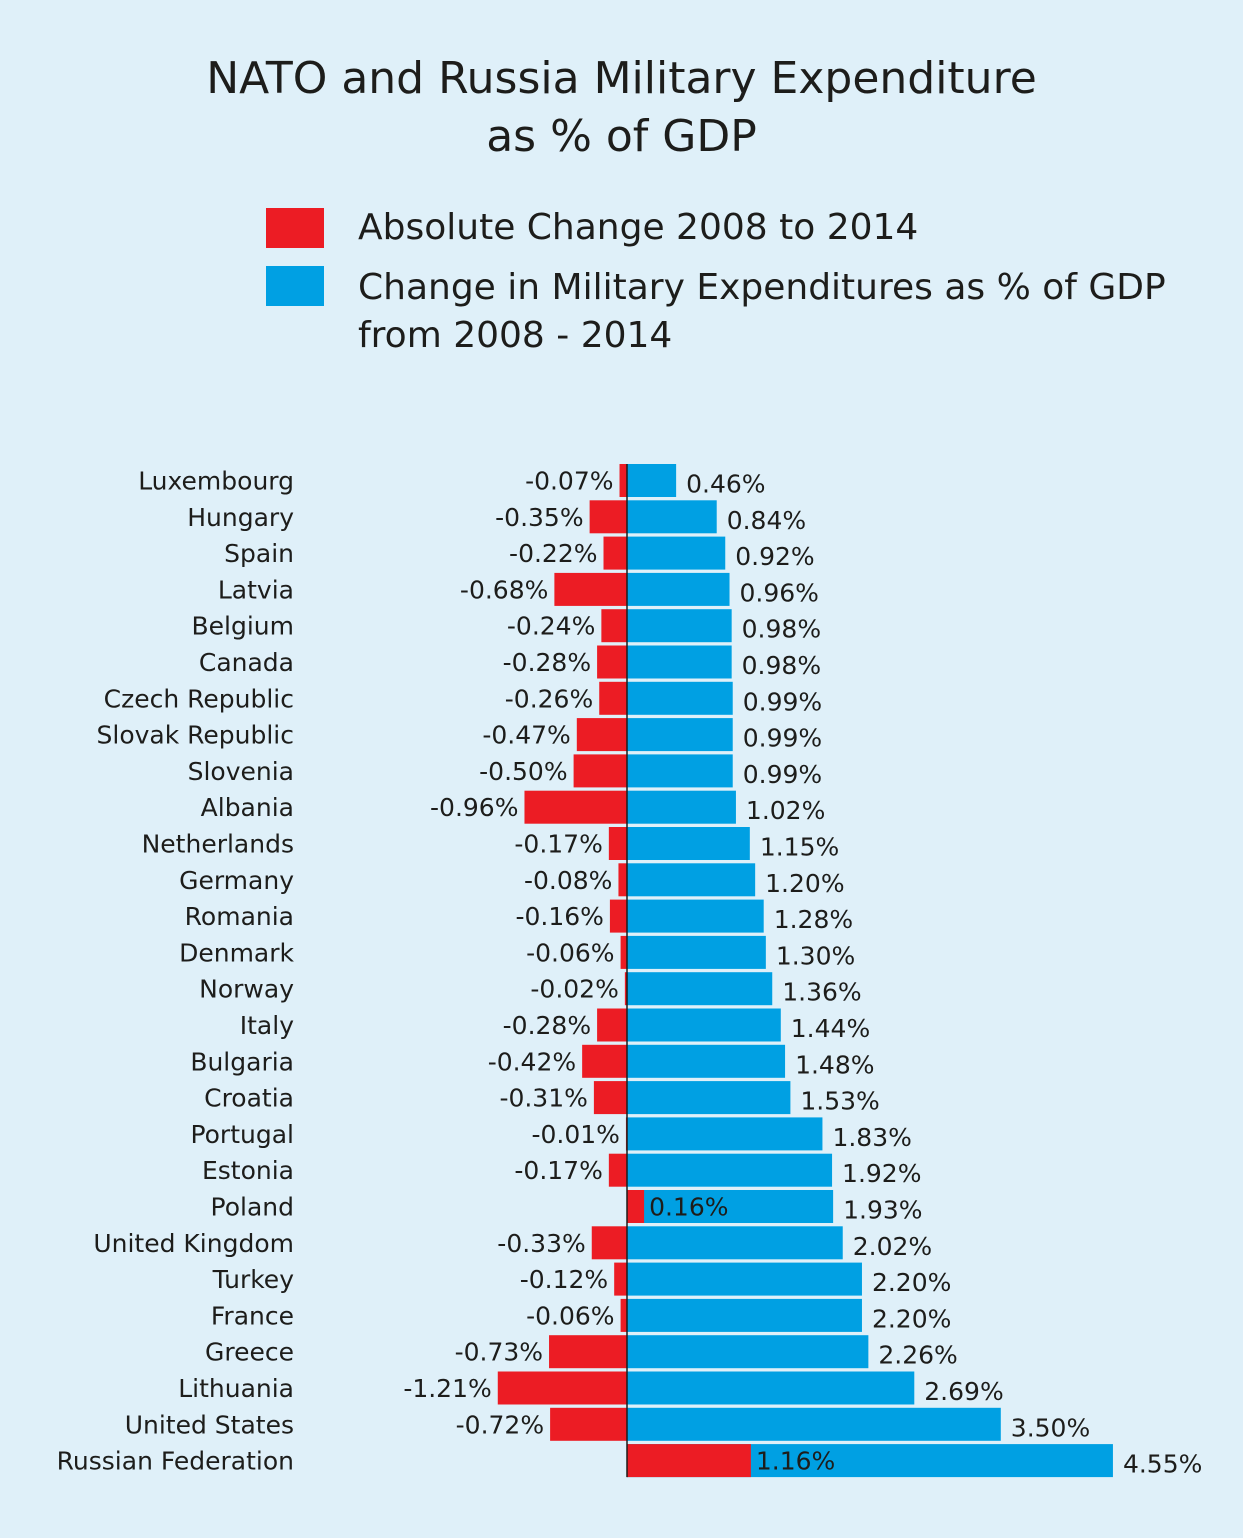 This screenshot has height=1538, width=1243. Describe the element at coordinates (526, 735) in the screenshot. I see `value-label-absolute-change-slovak-republic: -0.47%` at that location.